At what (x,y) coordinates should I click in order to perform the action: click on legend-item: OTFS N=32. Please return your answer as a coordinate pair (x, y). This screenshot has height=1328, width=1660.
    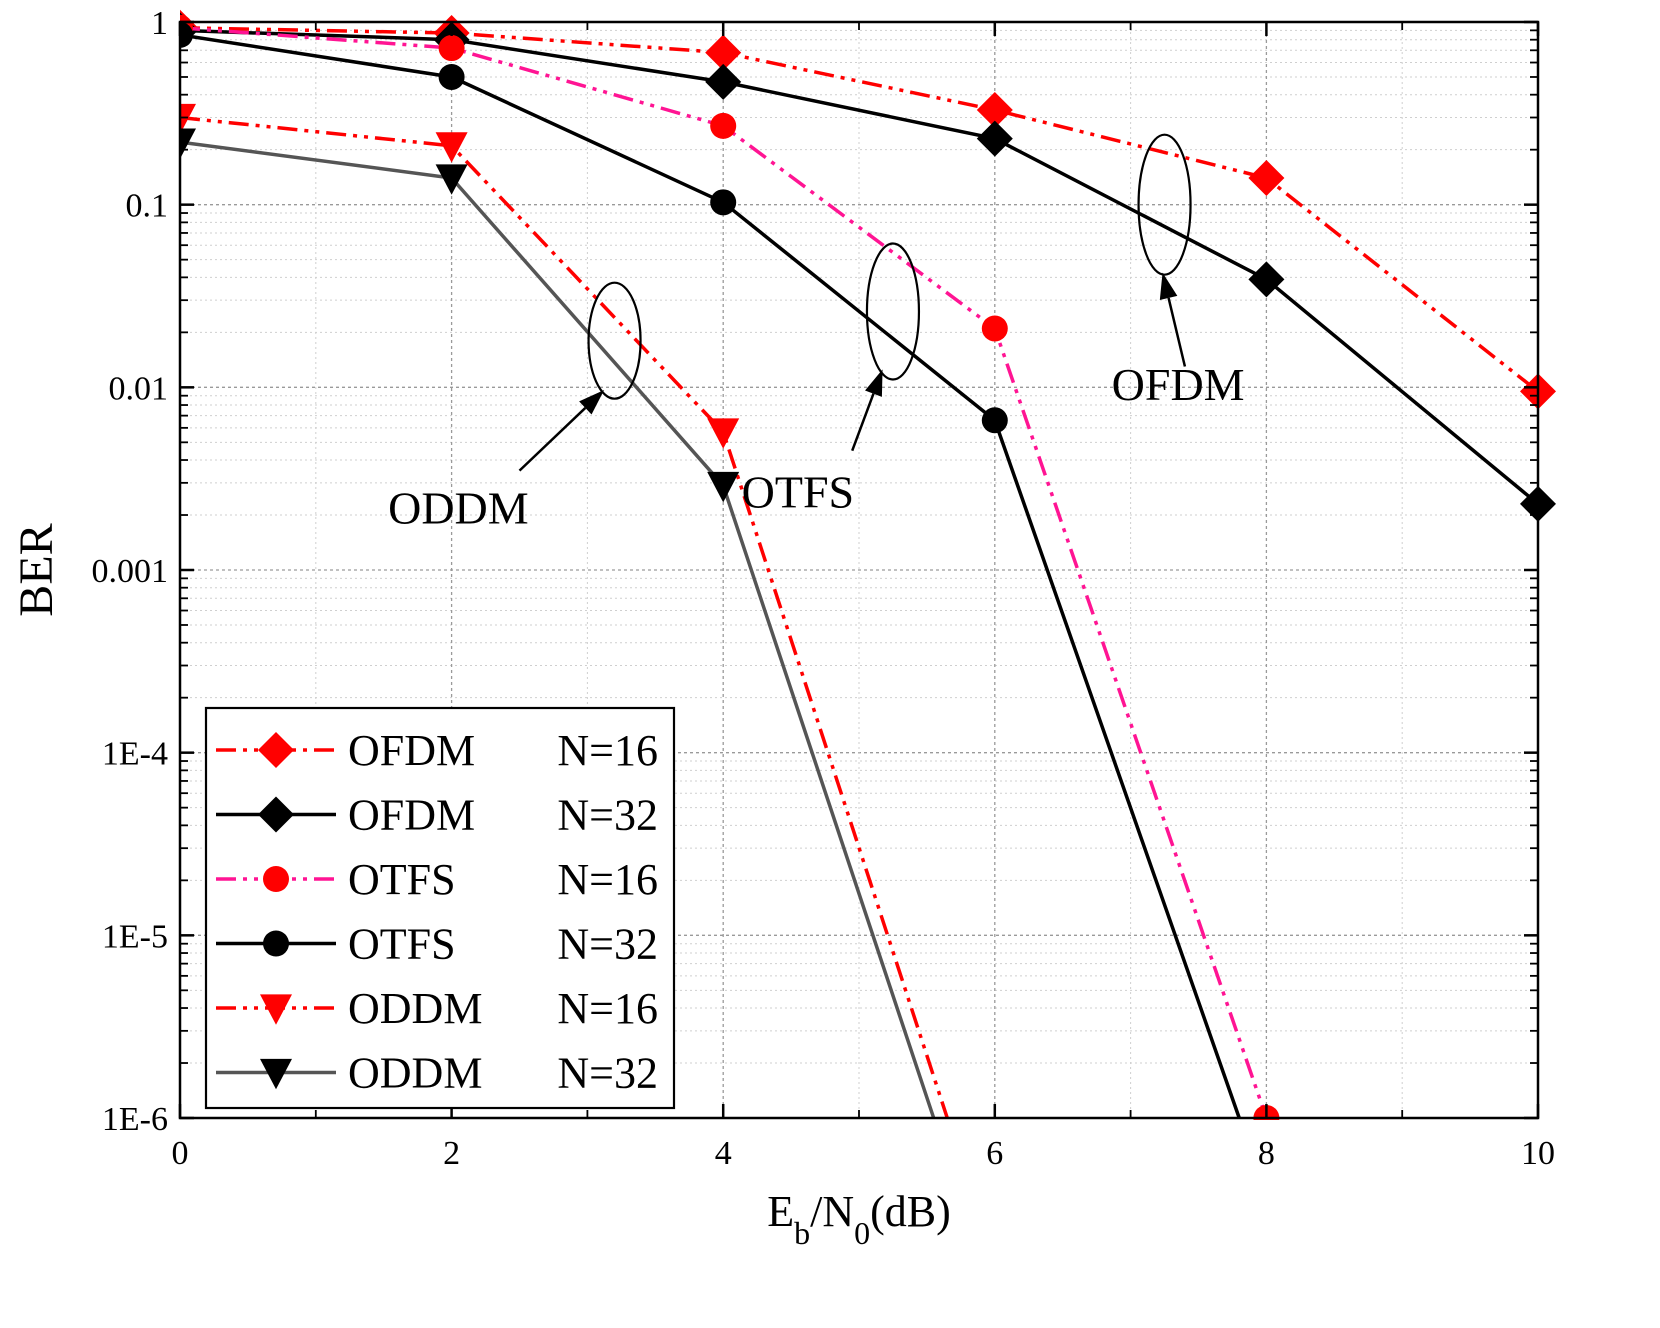
    Looking at the image, I should click on (437, 944).